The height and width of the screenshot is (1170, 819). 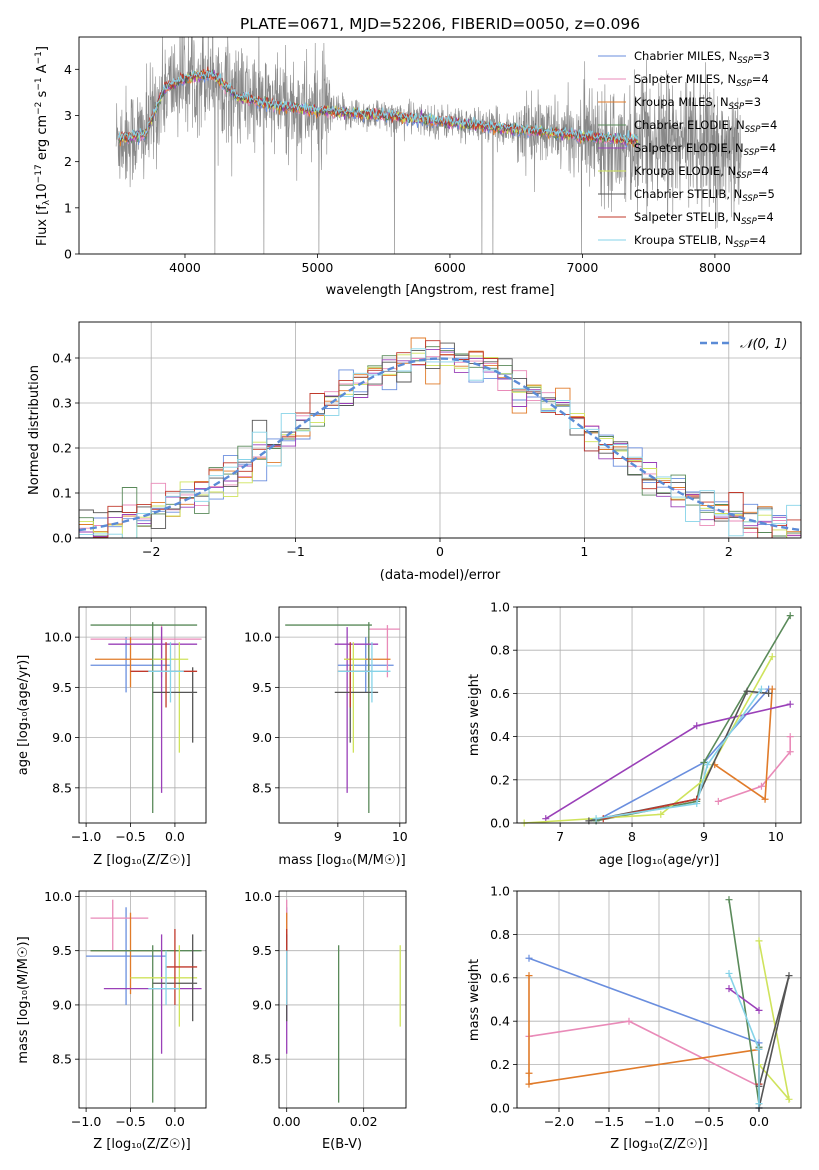 I want to click on z-age-xtick-label: −1.0, so click(x=86, y=836).